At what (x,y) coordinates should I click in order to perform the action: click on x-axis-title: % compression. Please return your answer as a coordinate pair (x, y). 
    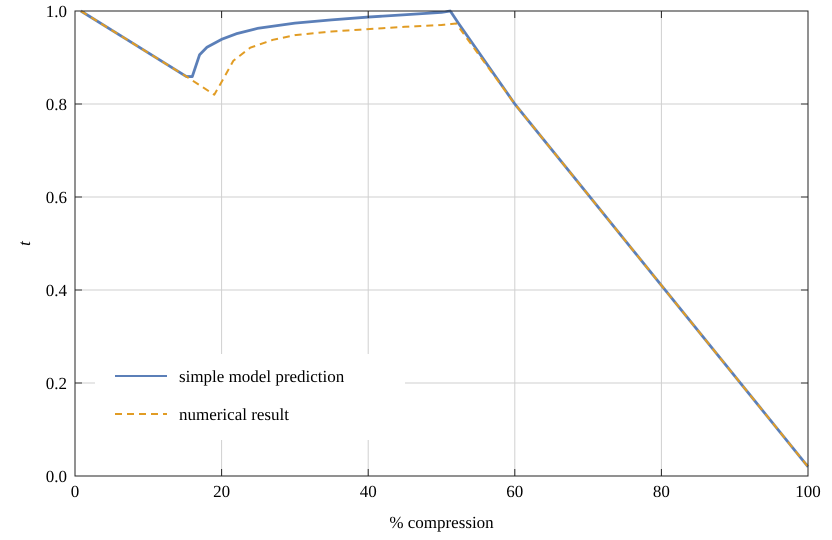
    Looking at the image, I should click on (441, 522).